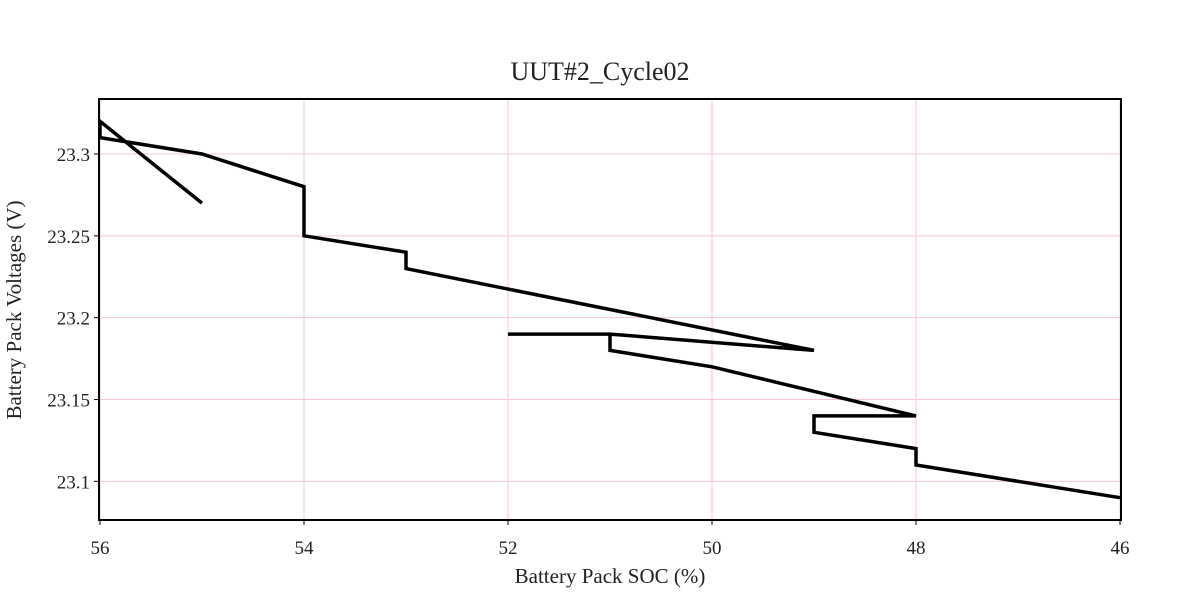 This screenshot has height=605, width=1200. I want to click on x-tick-label: 56, so click(100, 548).